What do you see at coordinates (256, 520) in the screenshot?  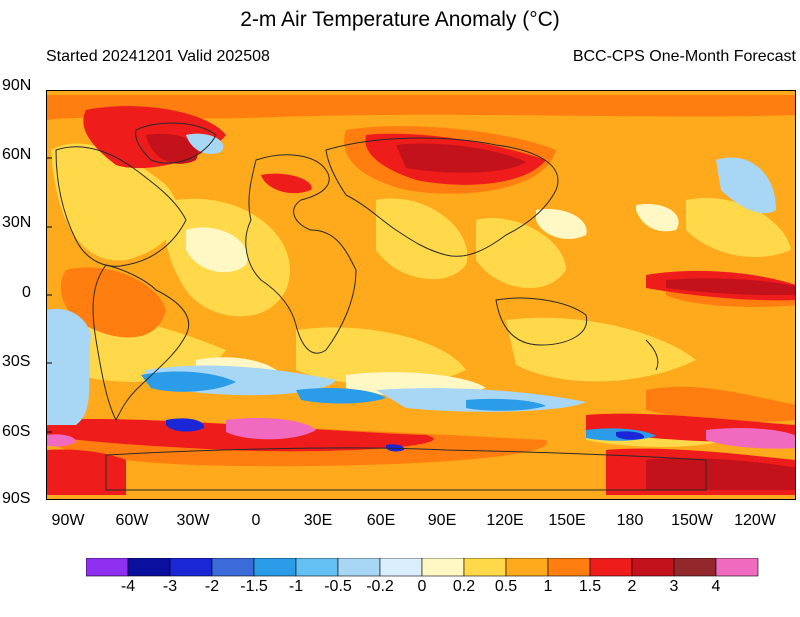 I see `lon-label-0: 0` at bounding box center [256, 520].